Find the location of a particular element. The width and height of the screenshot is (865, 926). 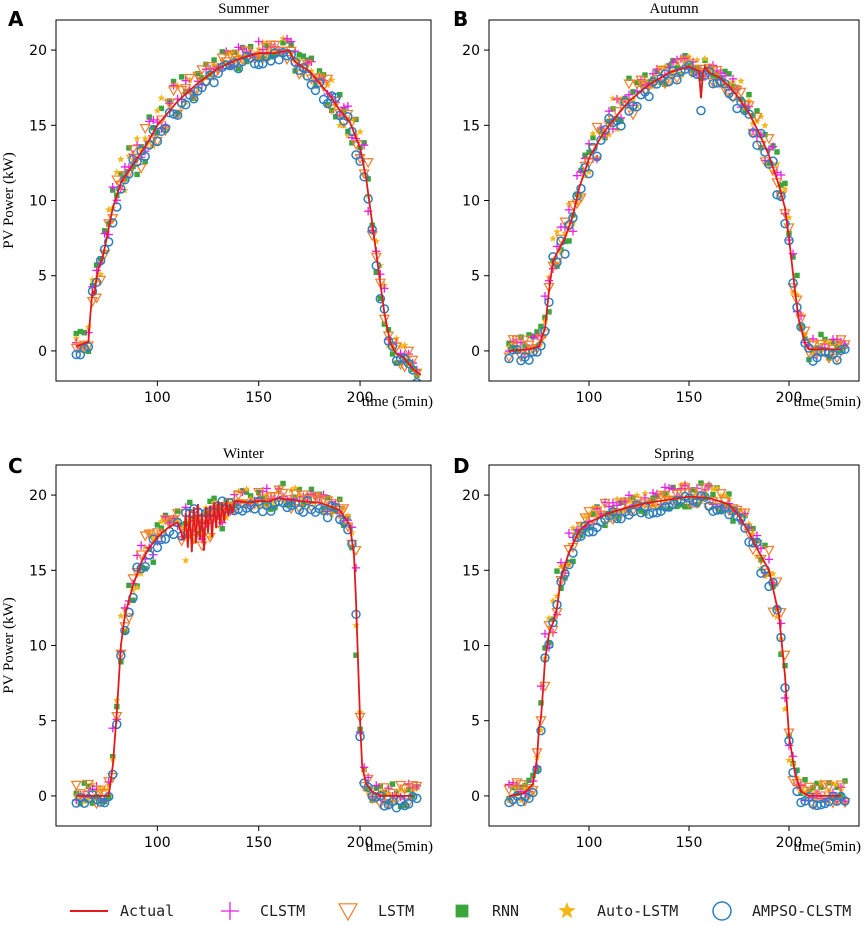

y-tick-label: 20 is located at coordinates (471, 496).